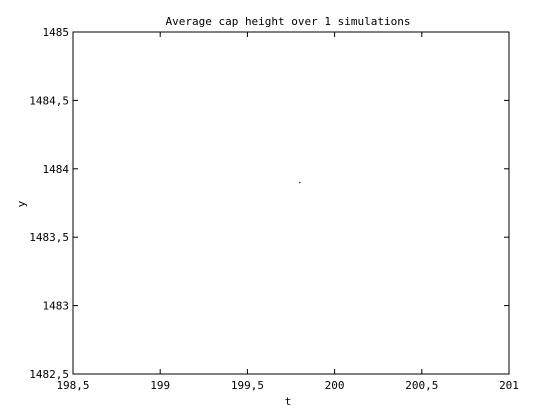 This screenshot has height=420, width=560. I want to click on y-tick-label: 1485, so click(56, 32).